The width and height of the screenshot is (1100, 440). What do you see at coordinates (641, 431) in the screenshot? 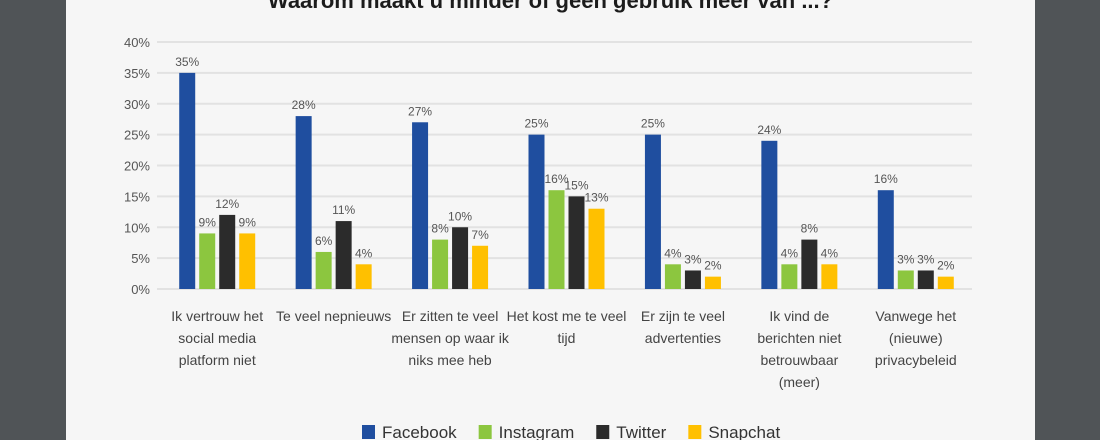
I see `legend-label: Twitter` at bounding box center [641, 431].